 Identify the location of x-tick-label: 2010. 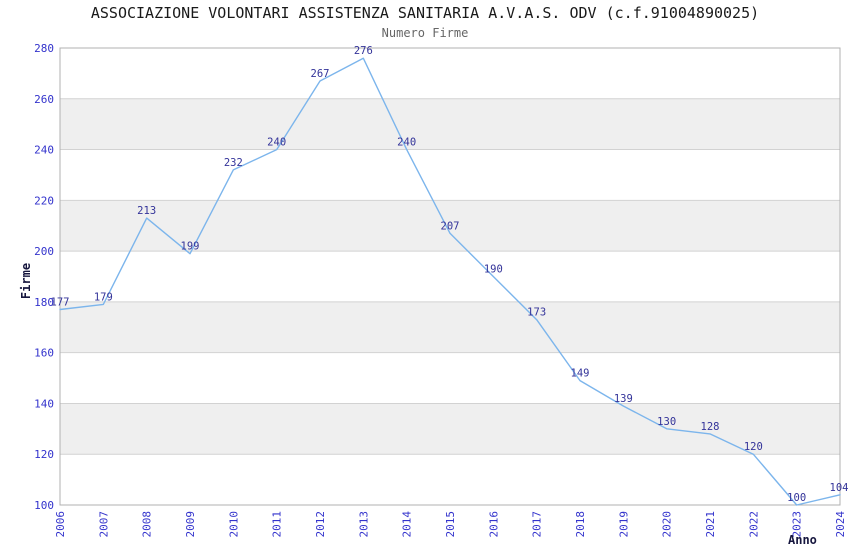
(233, 524).